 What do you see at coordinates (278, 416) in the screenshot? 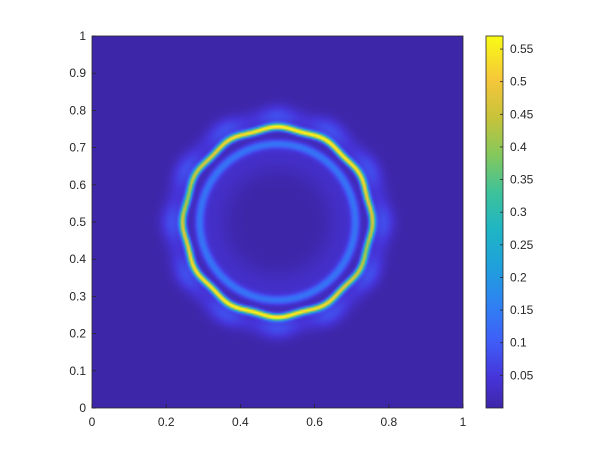
I see `x-axis: 0 0.2 0.4 0.6 0.8 1` at bounding box center [278, 416].